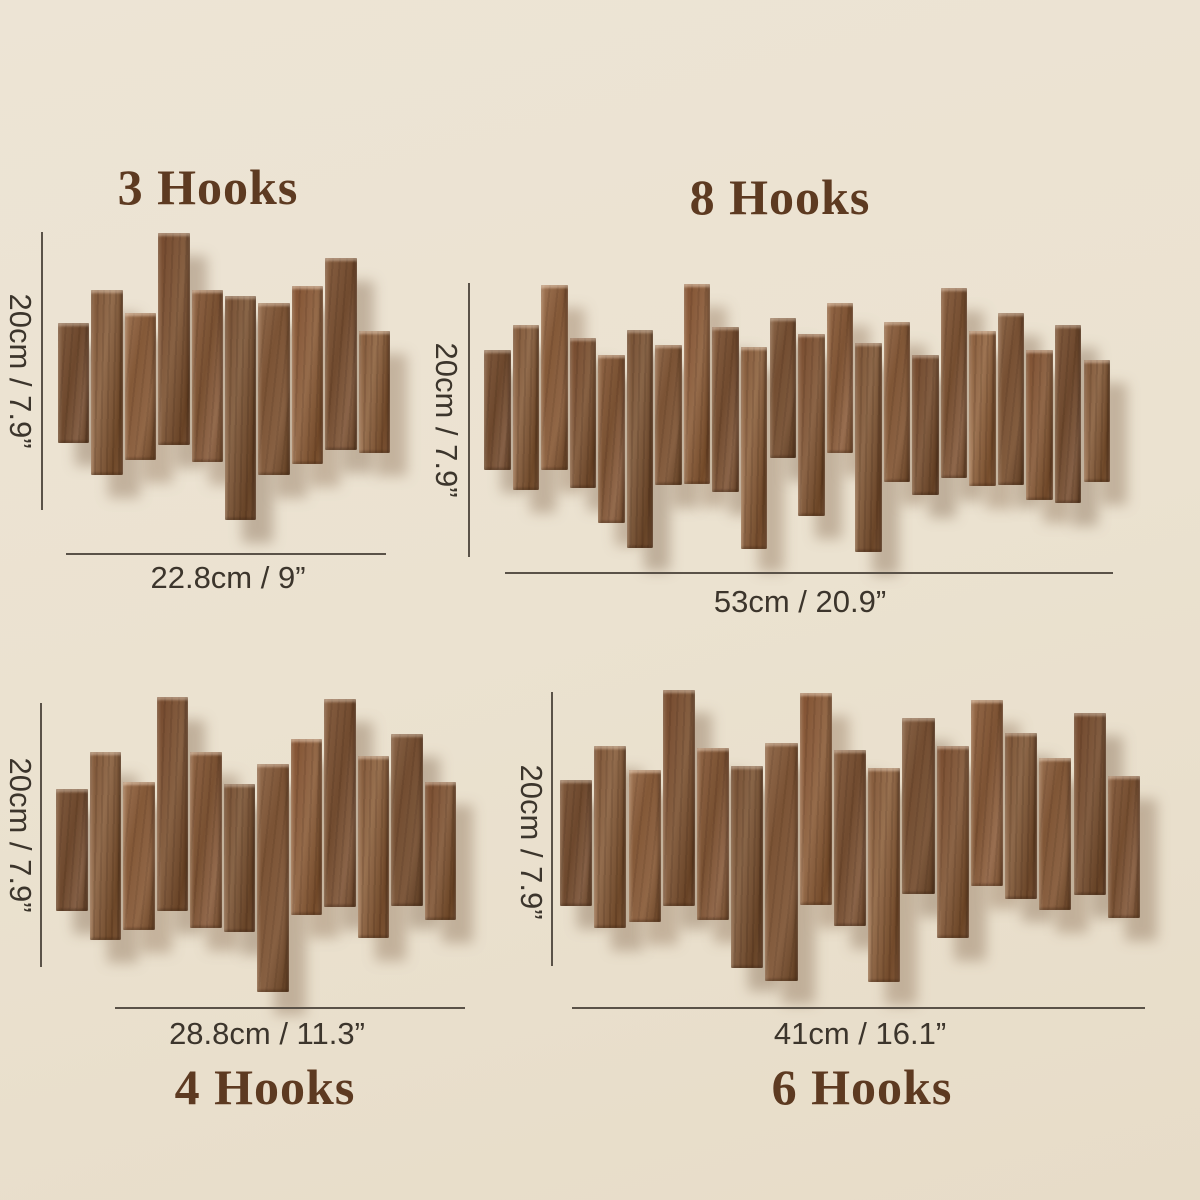 This screenshot has height=1200, width=1200. What do you see at coordinates (228, 577) in the screenshot?
I see `width-dimension-label-3-hooks: 22.8cm / 9”` at bounding box center [228, 577].